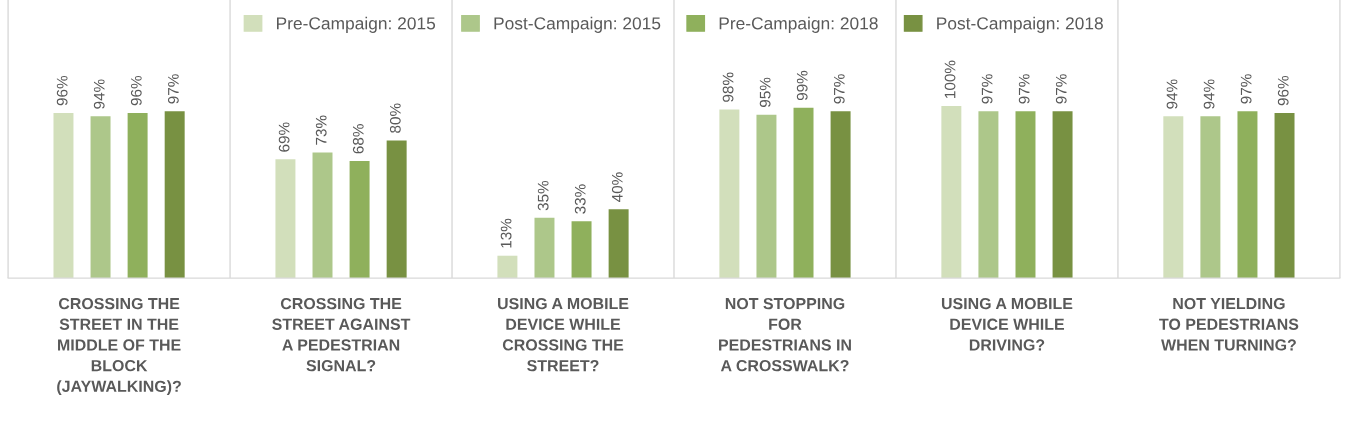  I want to click on data-label: 33%, so click(580, 199).